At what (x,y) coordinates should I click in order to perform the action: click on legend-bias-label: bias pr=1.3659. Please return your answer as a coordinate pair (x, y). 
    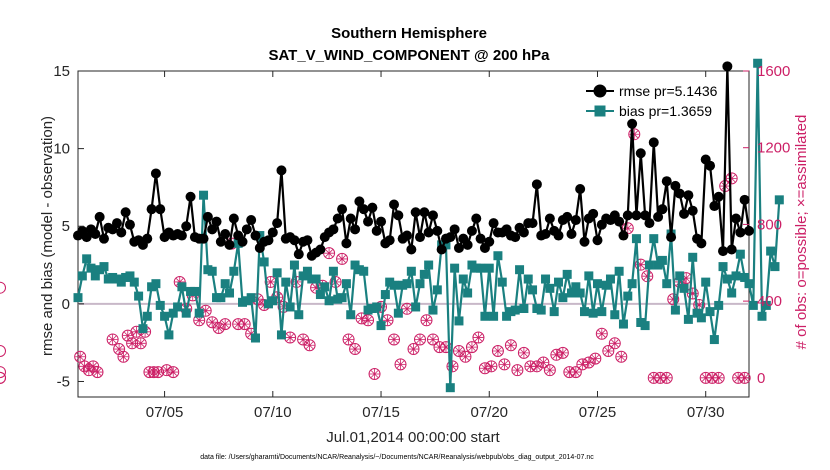
    Looking at the image, I should click on (665, 111).